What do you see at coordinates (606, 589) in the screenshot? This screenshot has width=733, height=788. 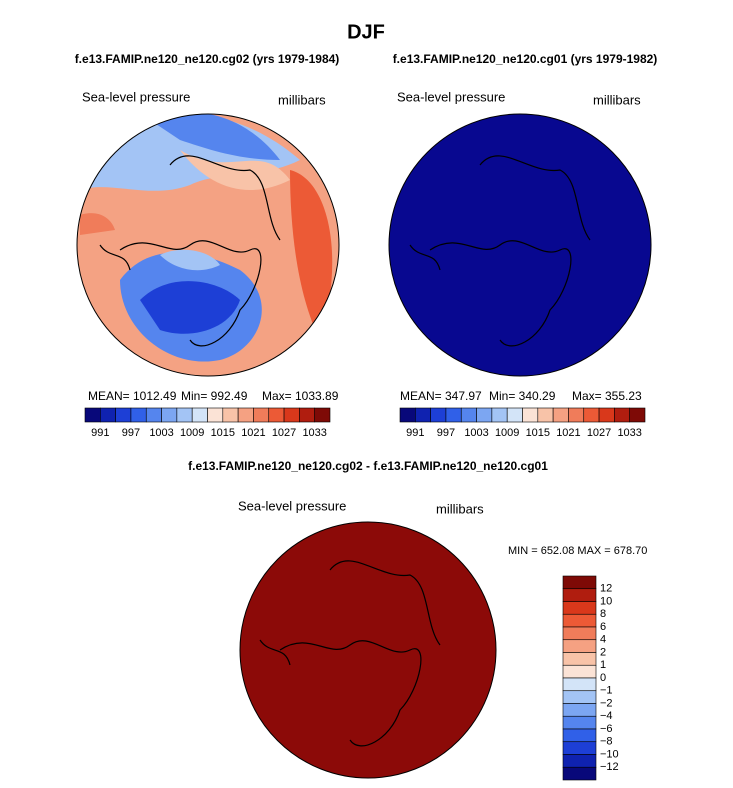 I see `colorbar-label: 12` at bounding box center [606, 589].